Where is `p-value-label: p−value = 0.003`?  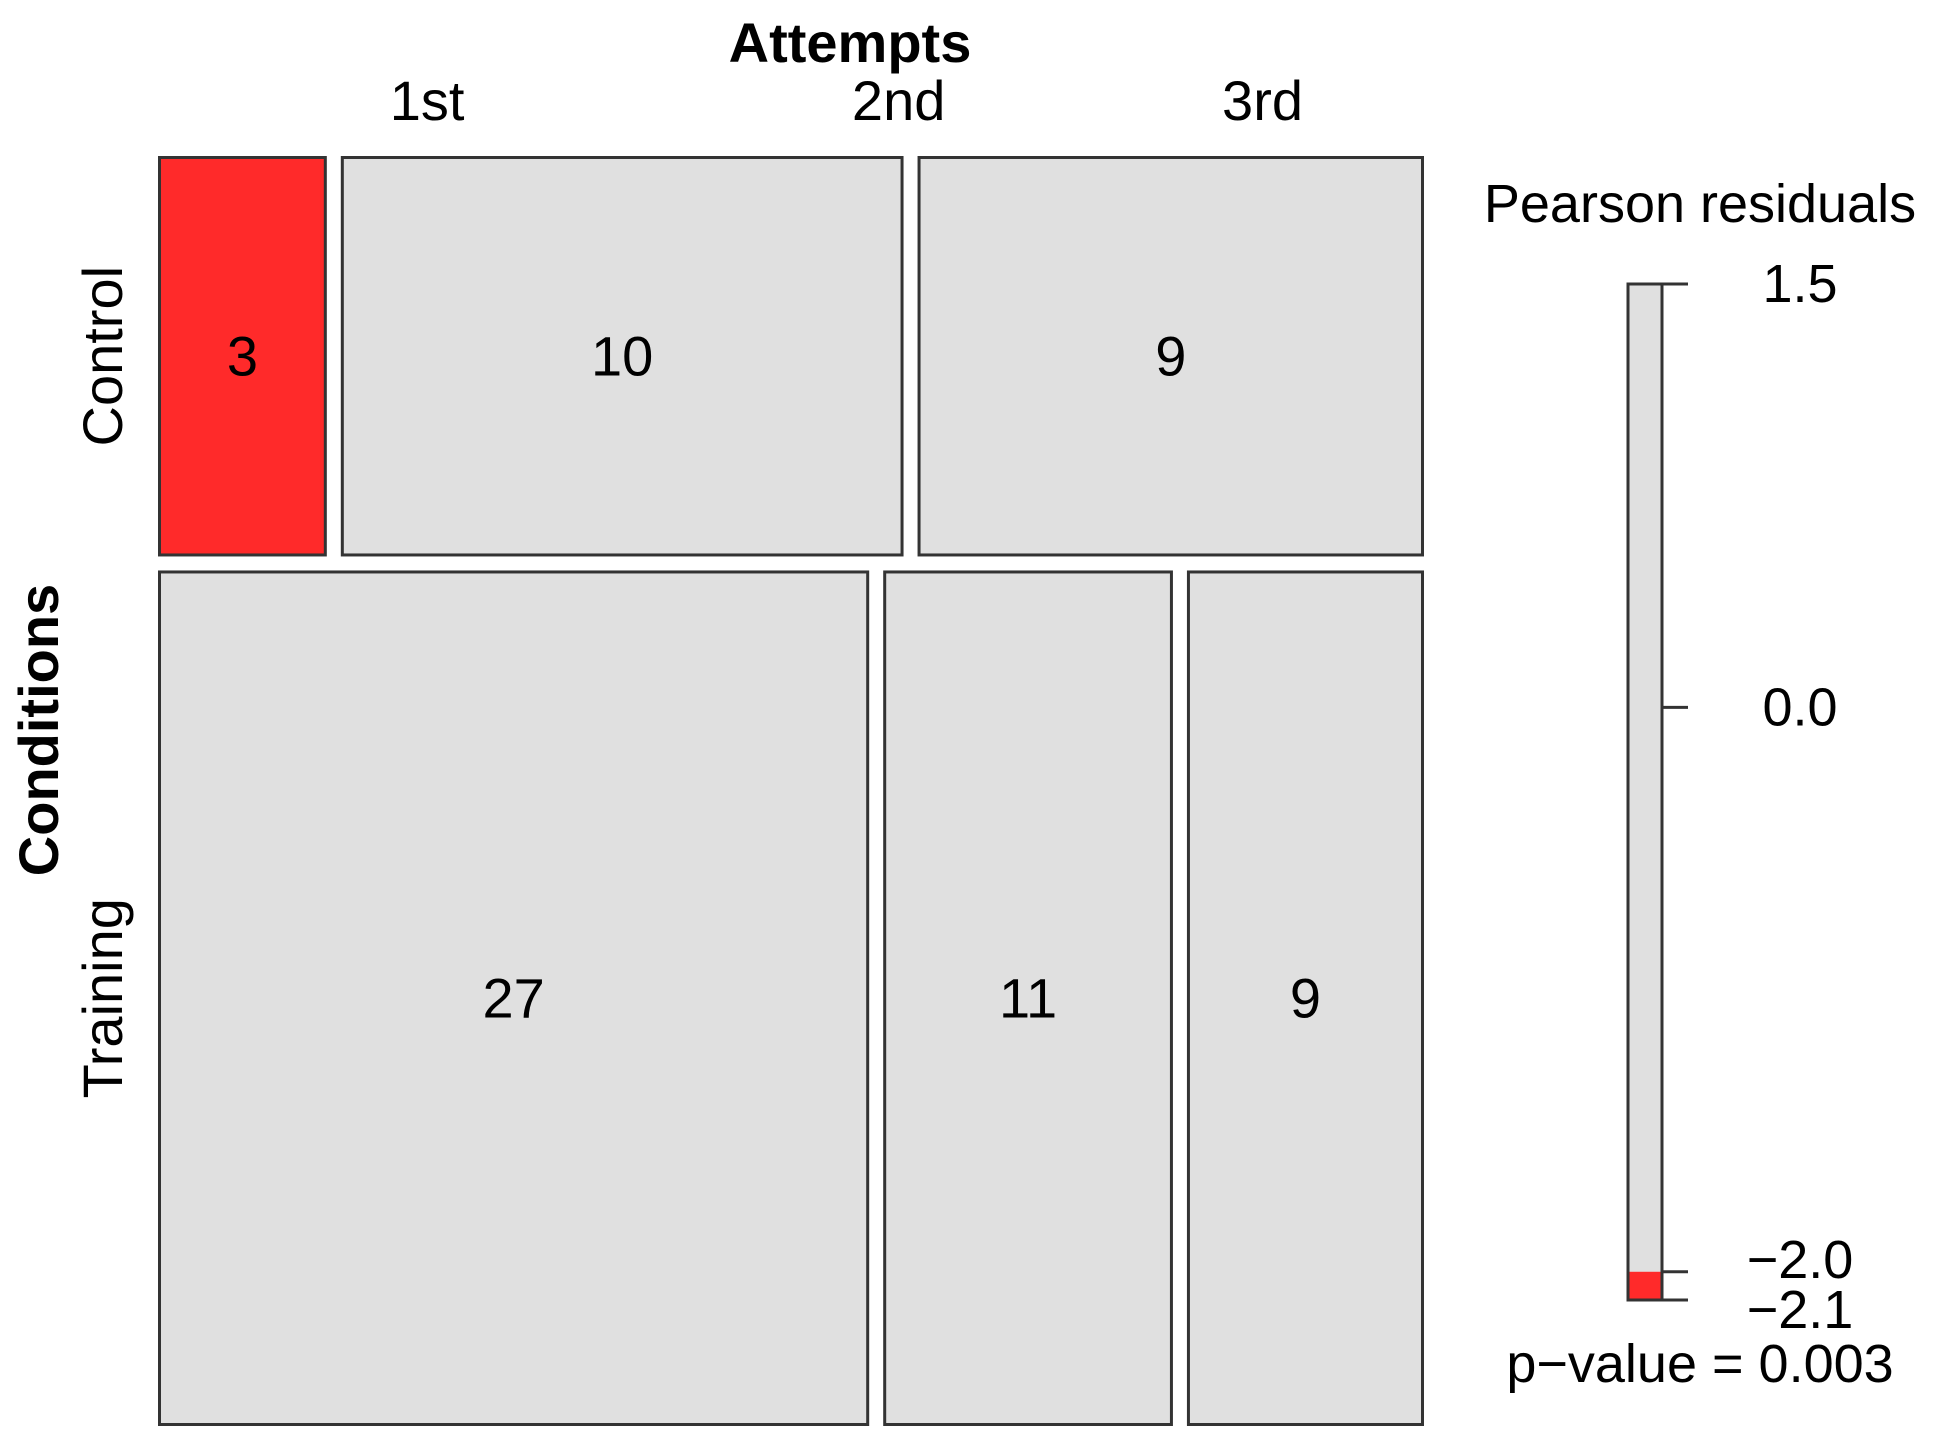
p-value-label: p−value = 0.003 is located at coordinates (1699, 1364).